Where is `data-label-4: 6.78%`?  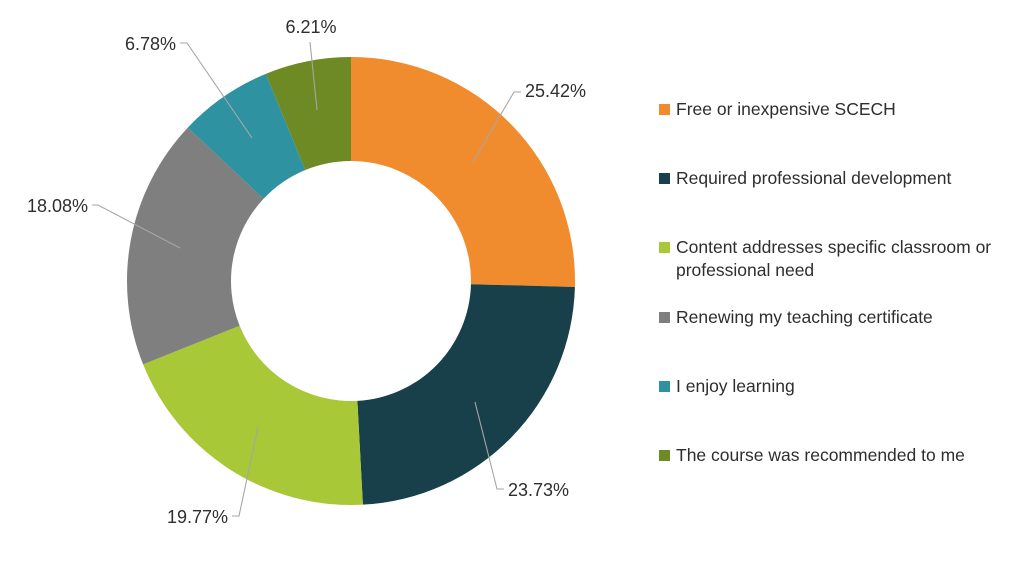 data-label-4: 6.78% is located at coordinates (150, 44).